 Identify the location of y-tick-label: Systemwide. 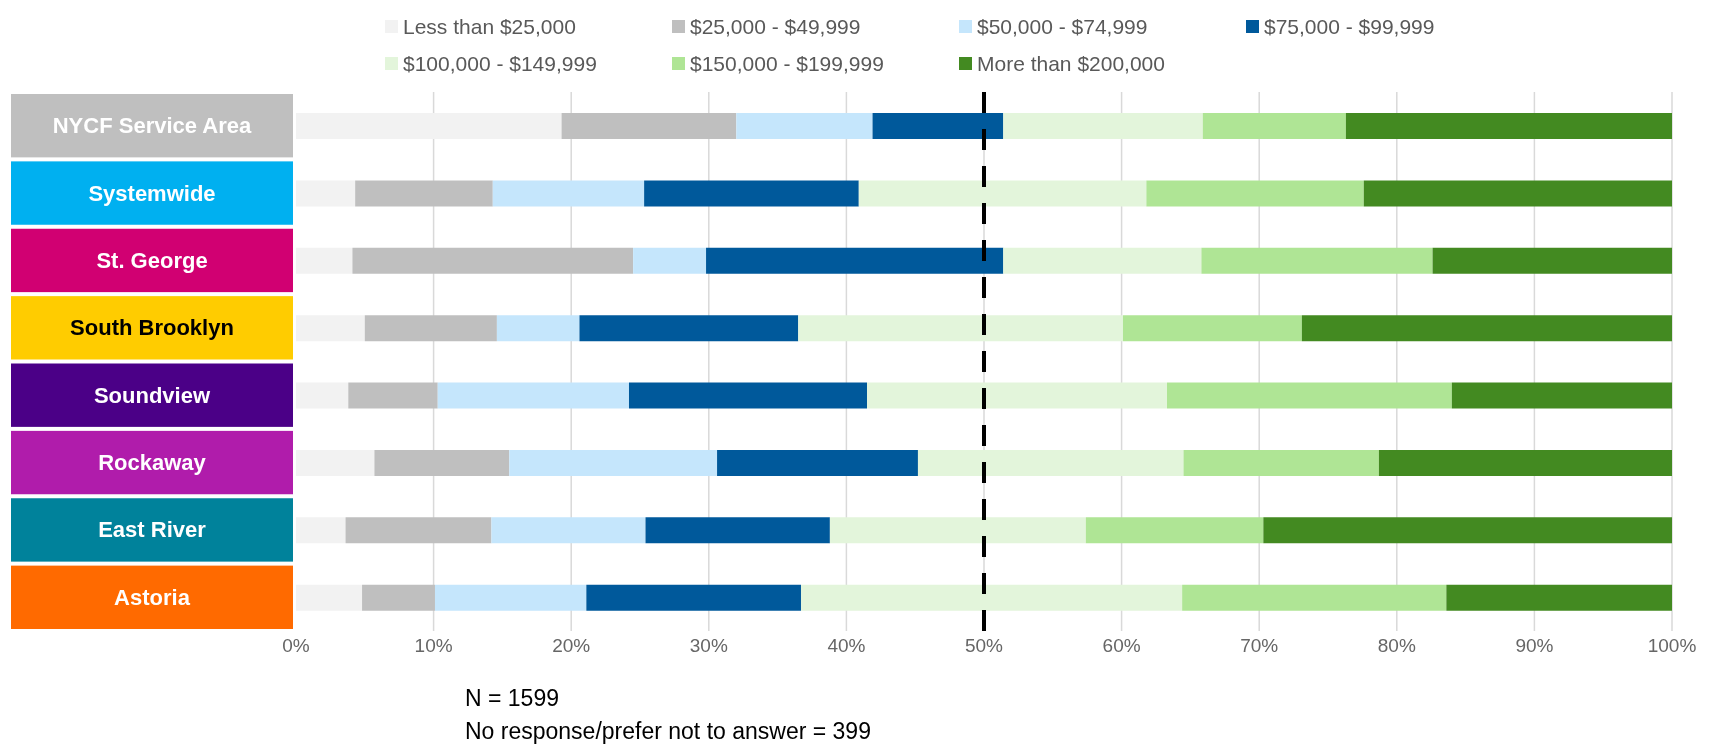
(152, 193).